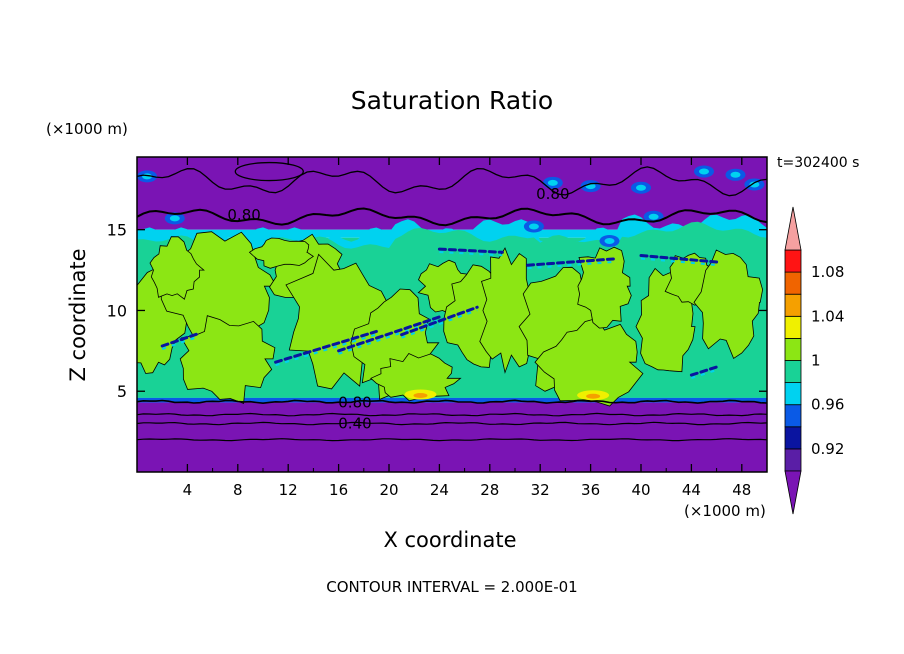 The height and width of the screenshot is (654, 904). I want to click on contour-labels: 0.80 0.80 0.80 0.40, so click(398, 308).